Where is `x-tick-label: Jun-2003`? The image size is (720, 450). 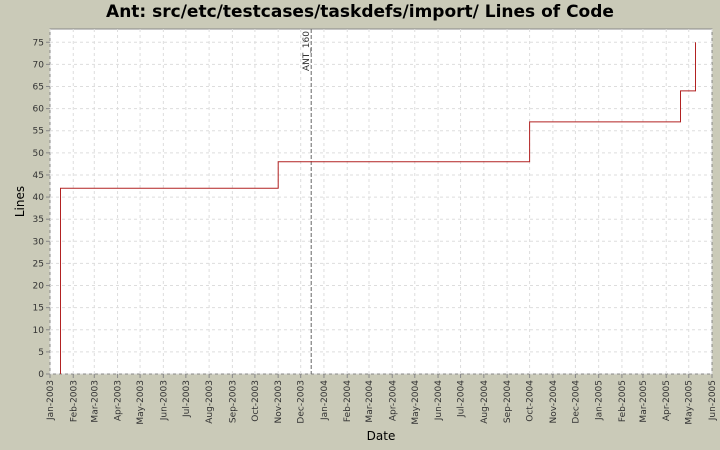
x-tick-label: Jun-2003 is located at coordinates (164, 400).